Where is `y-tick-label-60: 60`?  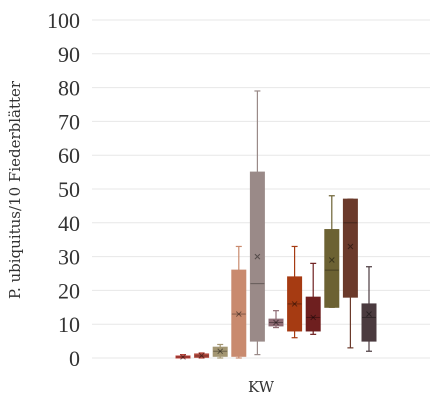 y-tick-label-60: 60 is located at coordinates (69, 155).